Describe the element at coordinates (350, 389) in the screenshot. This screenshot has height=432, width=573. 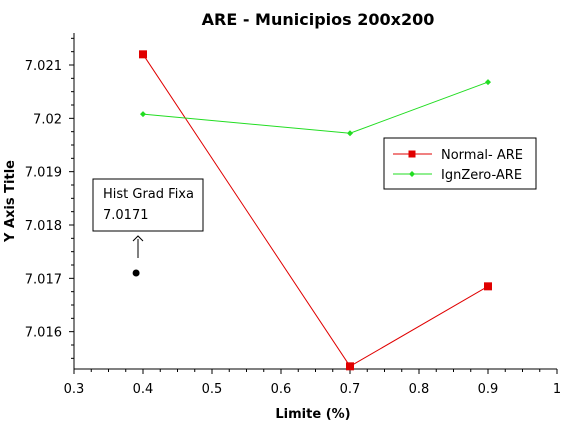
I see `x-tick-label: 0.7` at that location.